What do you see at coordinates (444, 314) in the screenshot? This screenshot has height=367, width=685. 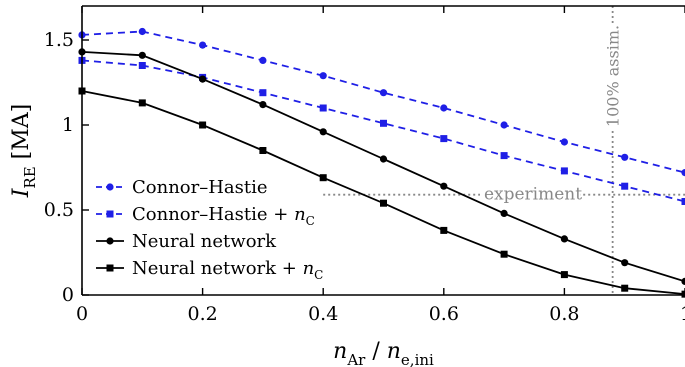 I see `x-tick-label: 0.6` at bounding box center [444, 314].